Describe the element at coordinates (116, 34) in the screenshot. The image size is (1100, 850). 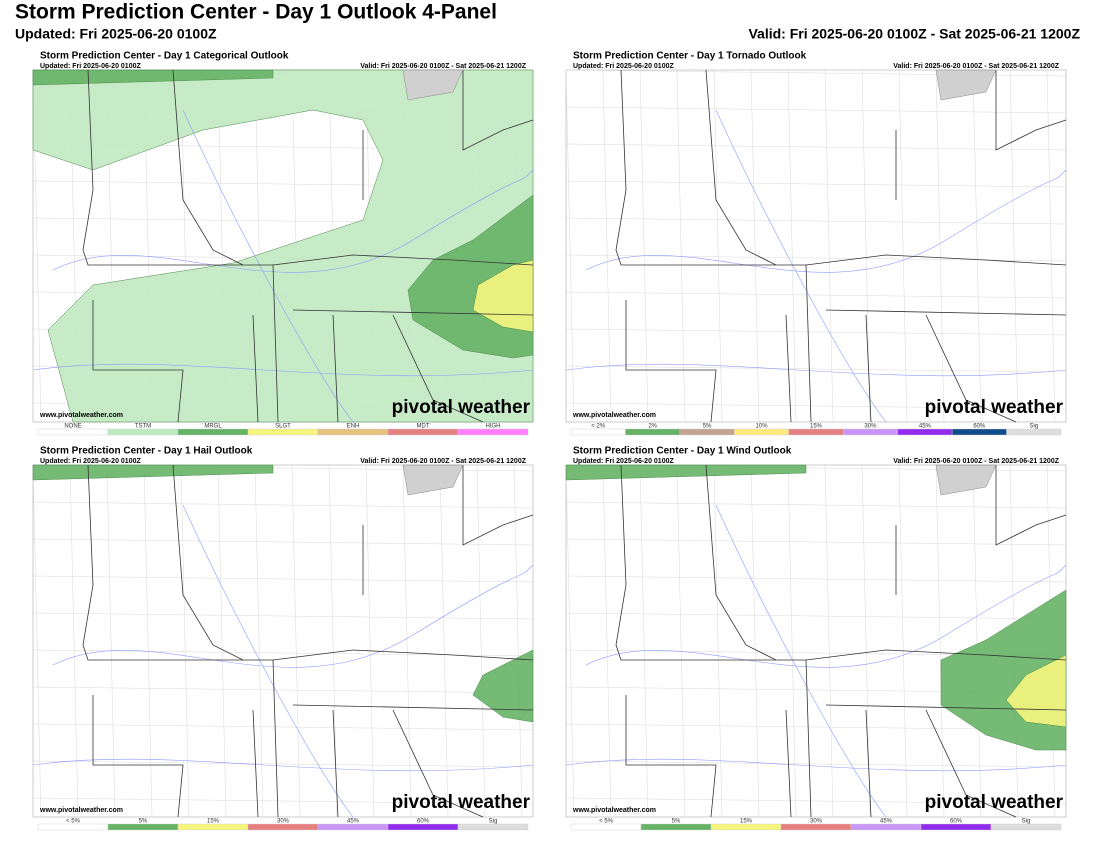
I see `page-updated: Updated: Fri 2025-06-20 0100Z` at that location.